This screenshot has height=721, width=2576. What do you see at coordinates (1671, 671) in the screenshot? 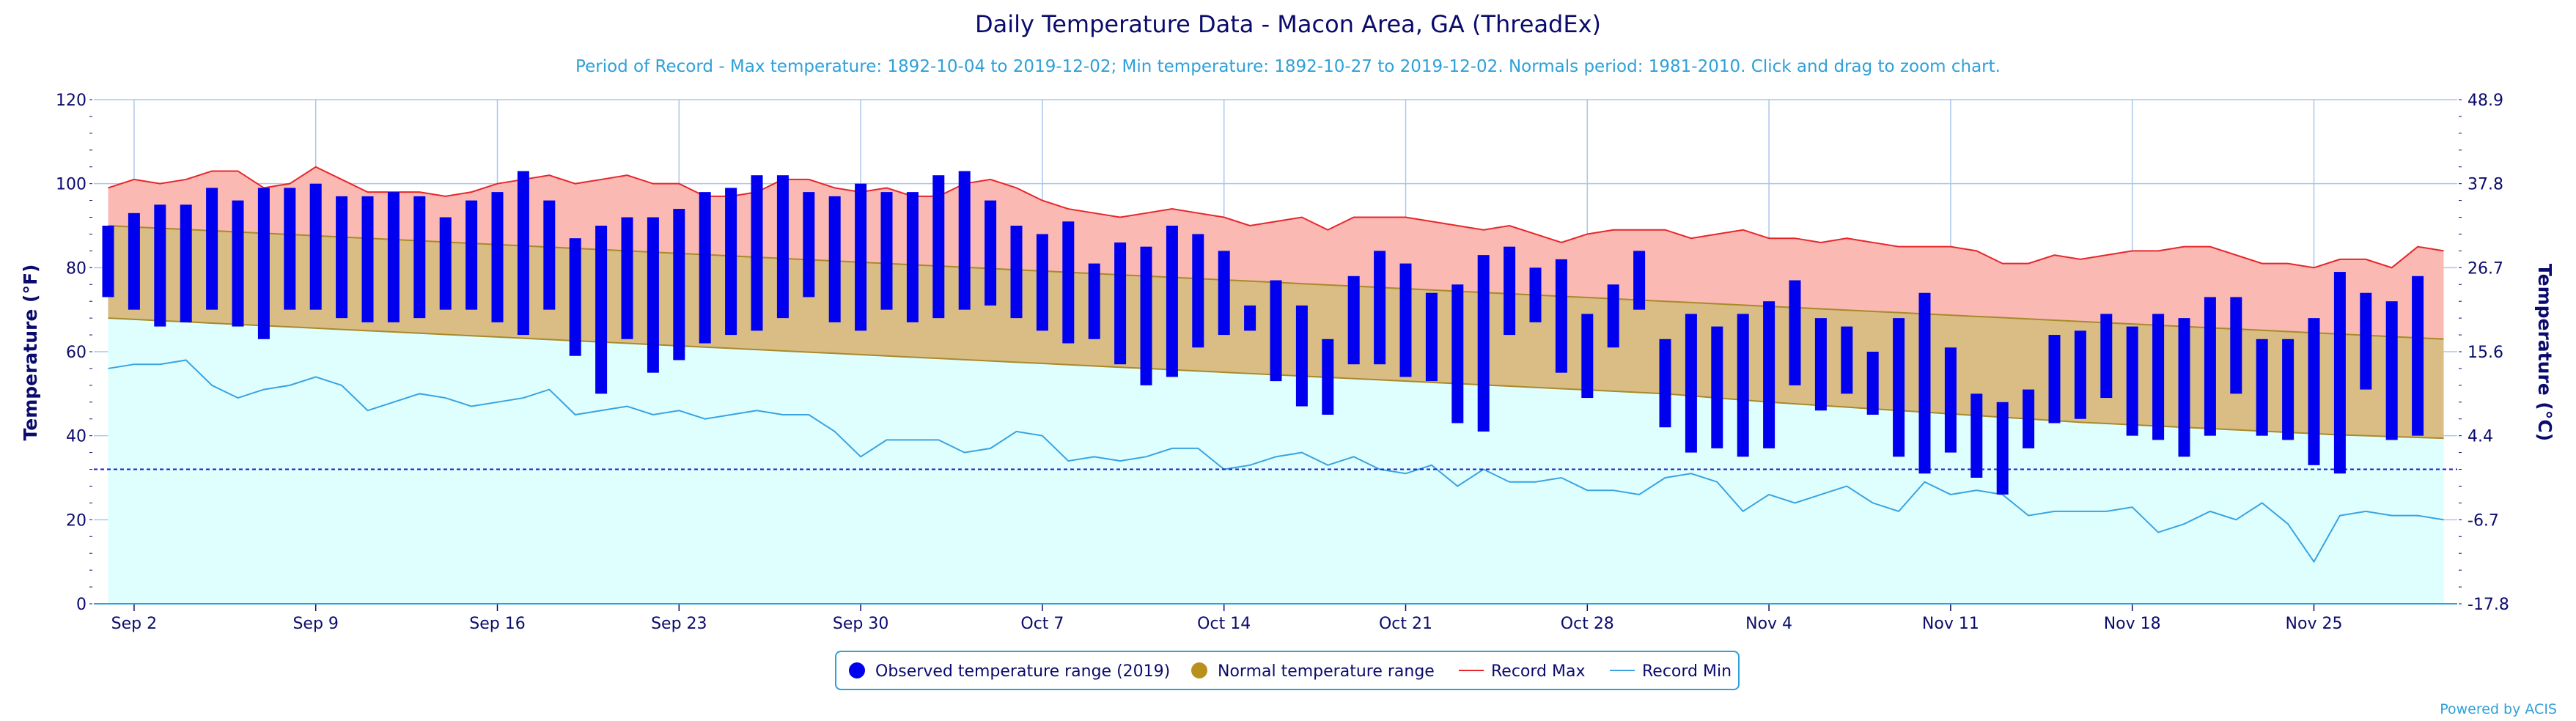
I see `legend-item-record-min: Record Min` at bounding box center [1671, 671].